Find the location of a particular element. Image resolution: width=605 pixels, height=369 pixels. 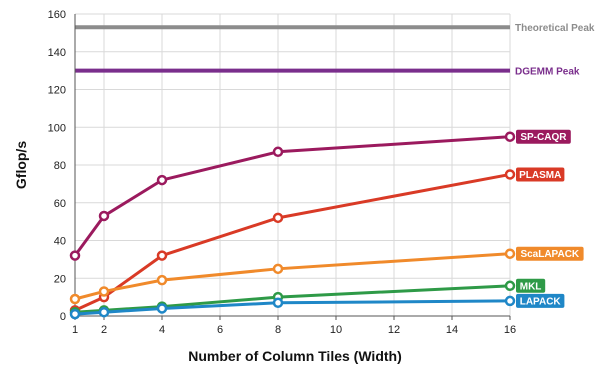

series-label: PLASMA is located at coordinates (540, 175).